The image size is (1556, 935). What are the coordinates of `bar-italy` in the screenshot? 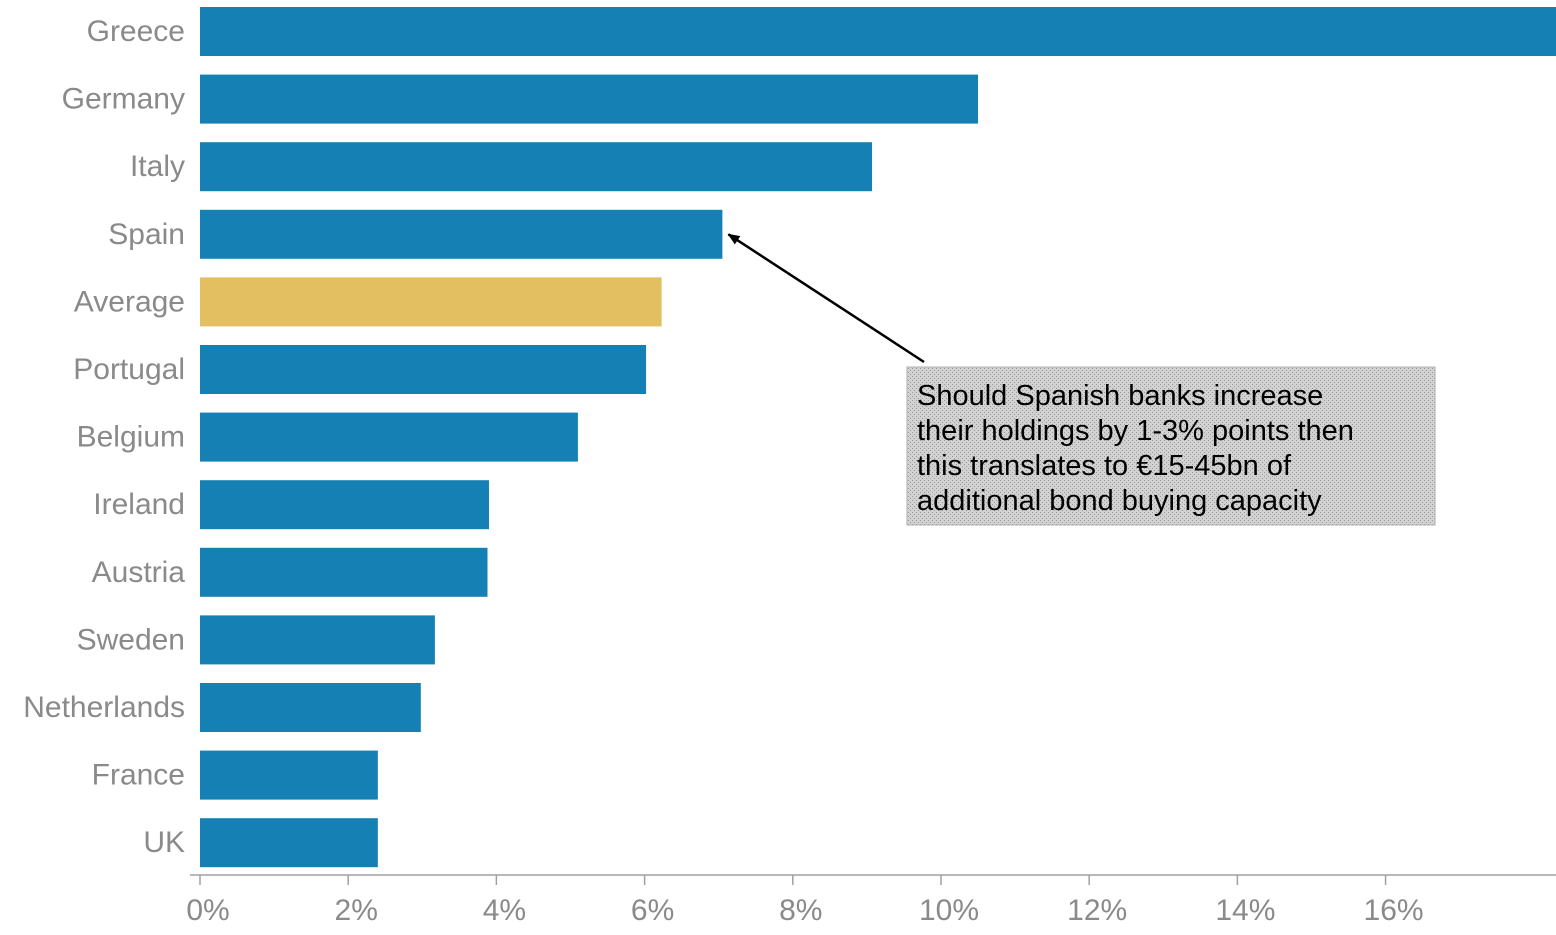 It's located at (536, 167).